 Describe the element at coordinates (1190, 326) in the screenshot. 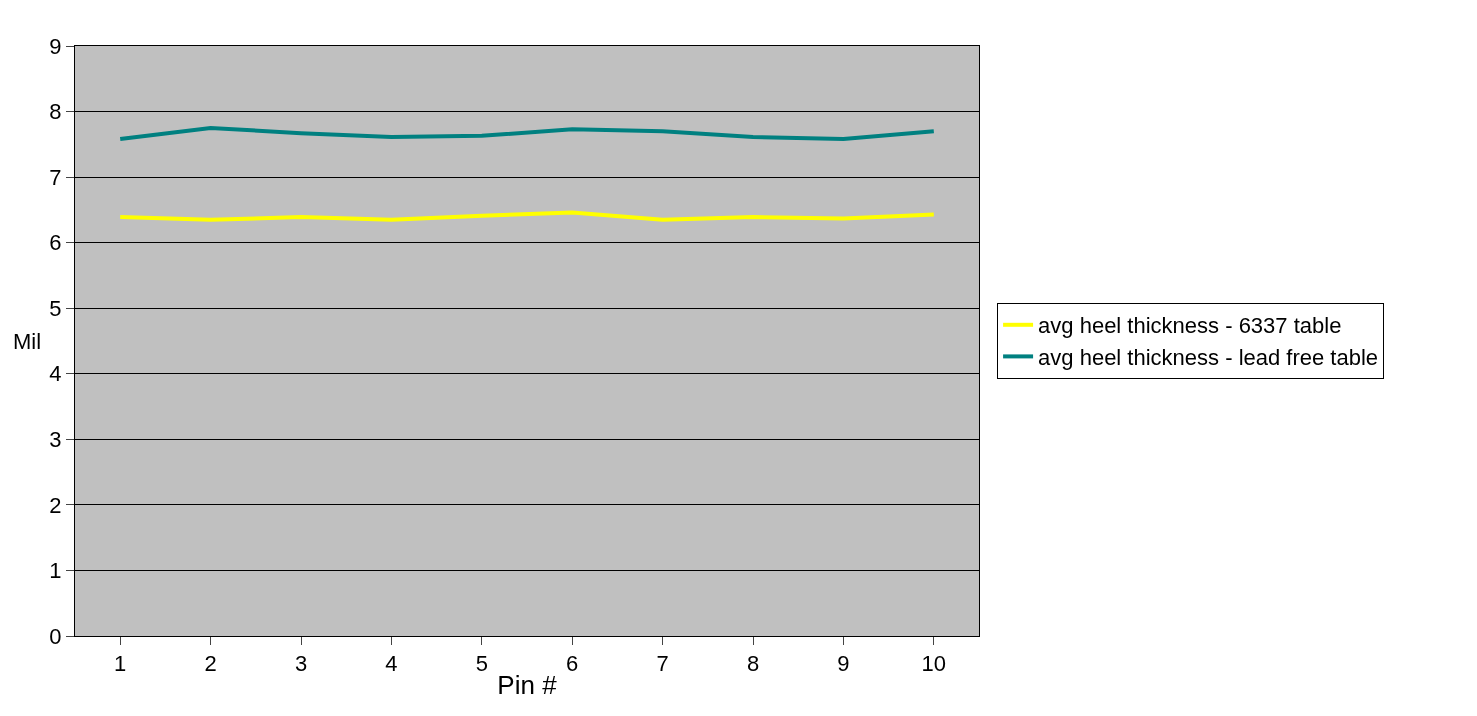

I see `legend-label: avg heel thickness - 6337 table` at that location.